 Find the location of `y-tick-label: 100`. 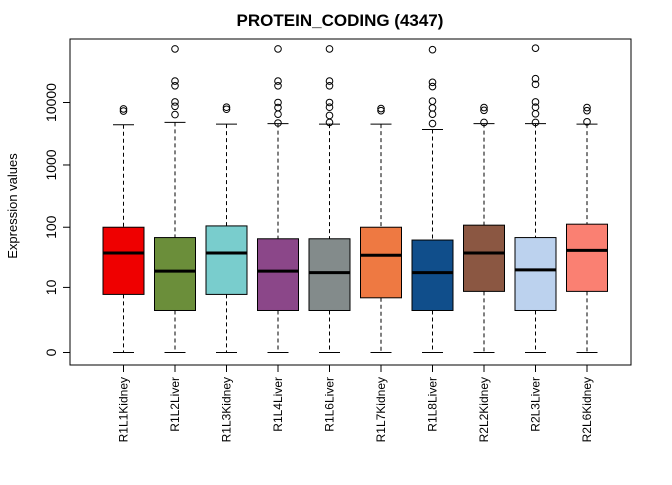

y-tick-label: 100 is located at coordinates (51, 227).